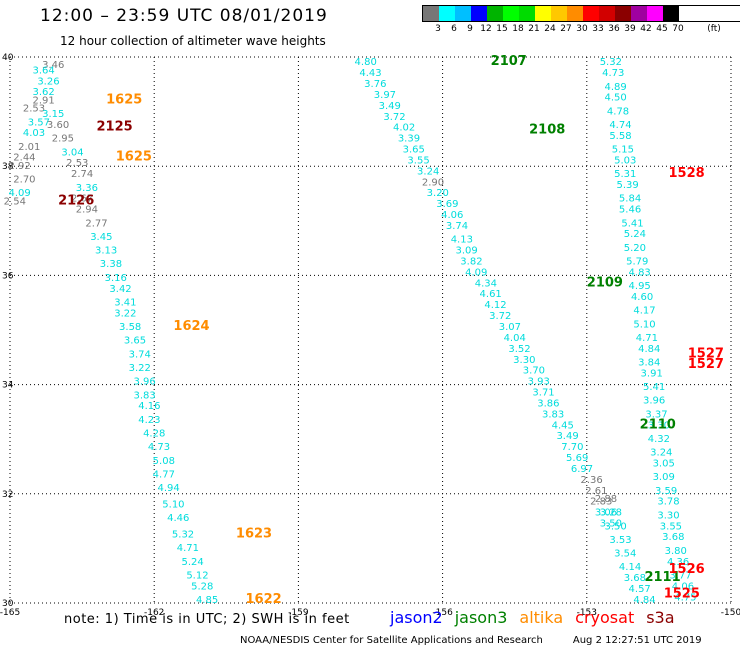 The height and width of the screenshot is (650, 740). Describe the element at coordinates (668, 502) in the screenshot. I see `swh-value: 3.78` at that location.